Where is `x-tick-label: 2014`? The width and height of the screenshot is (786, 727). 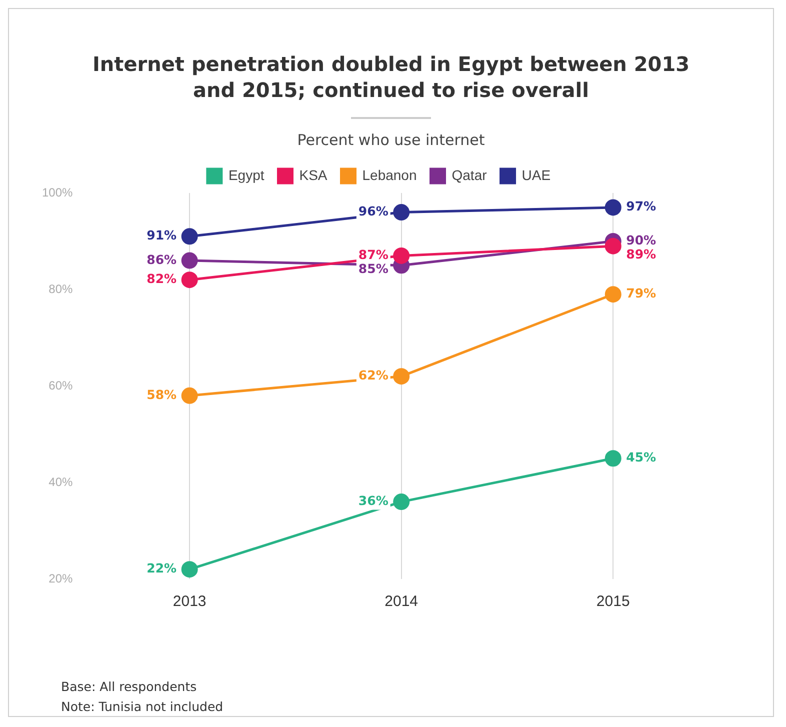 x-tick-label: 2014 is located at coordinates (401, 601).